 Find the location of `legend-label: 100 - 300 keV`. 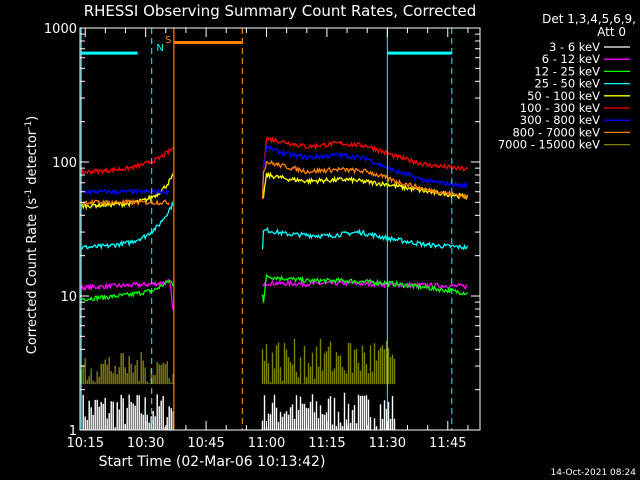

legend-label: 100 - 300 keV is located at coordinates (560, 108).